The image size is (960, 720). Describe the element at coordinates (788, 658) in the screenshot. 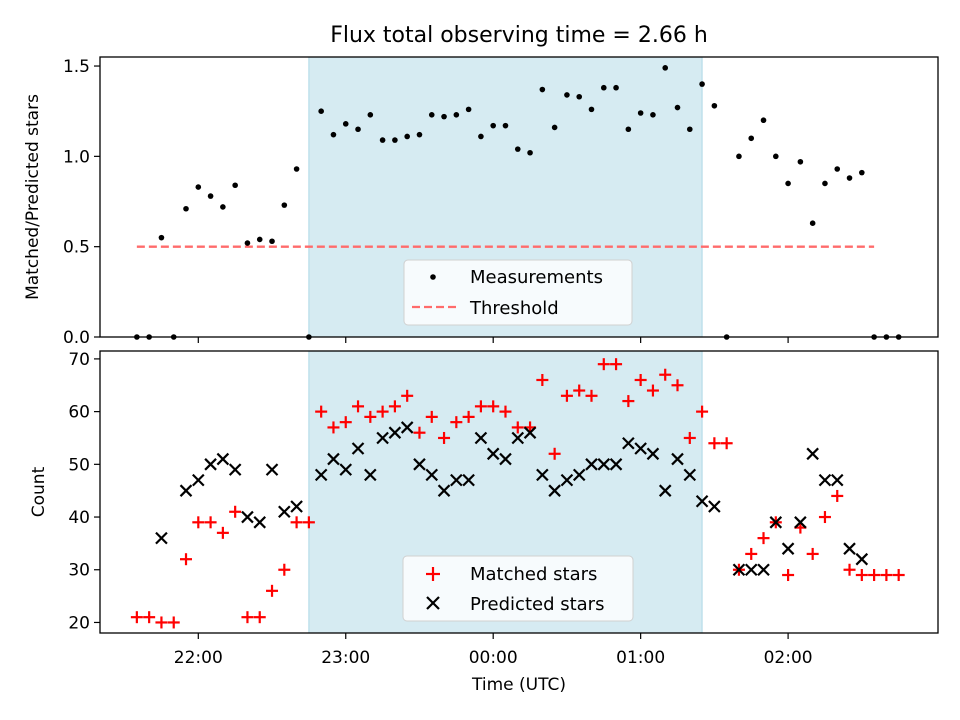

I see `x-tick-label: 02:00` at that location.